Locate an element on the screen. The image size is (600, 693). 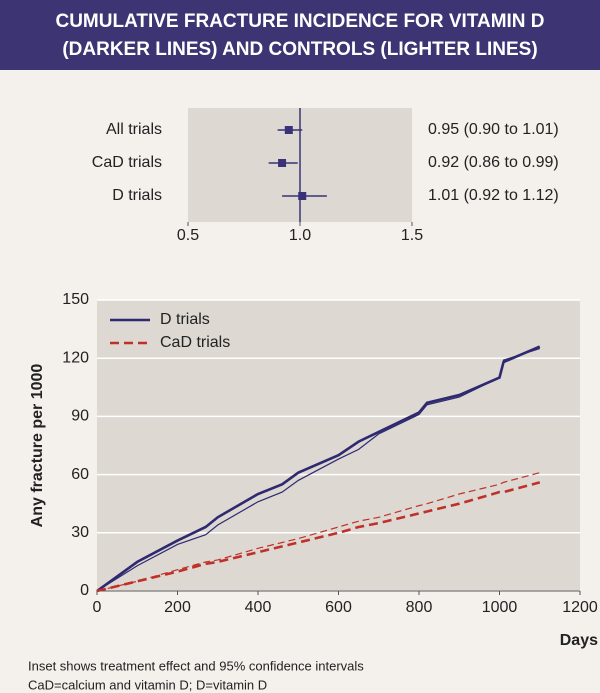
y-tick-label: 0 is located at coordinates (84, 590).